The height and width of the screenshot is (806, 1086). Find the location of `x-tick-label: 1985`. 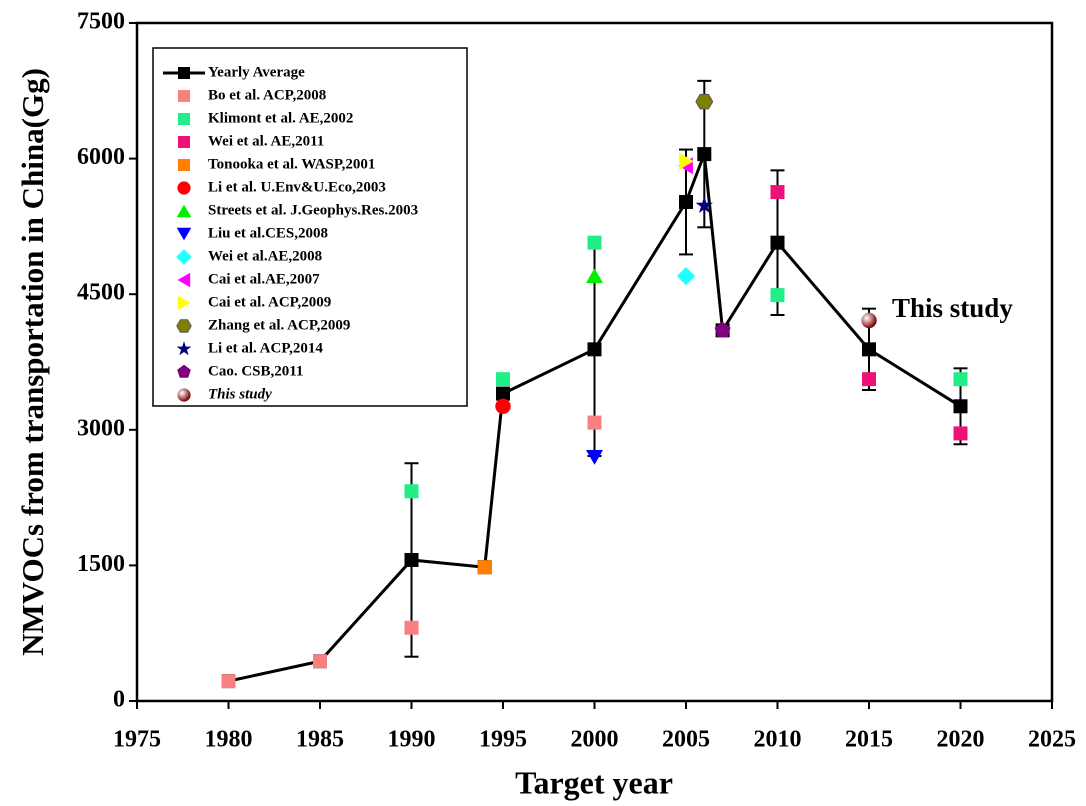

x-tick-label: 1985 is located at coordinates (320, 740).